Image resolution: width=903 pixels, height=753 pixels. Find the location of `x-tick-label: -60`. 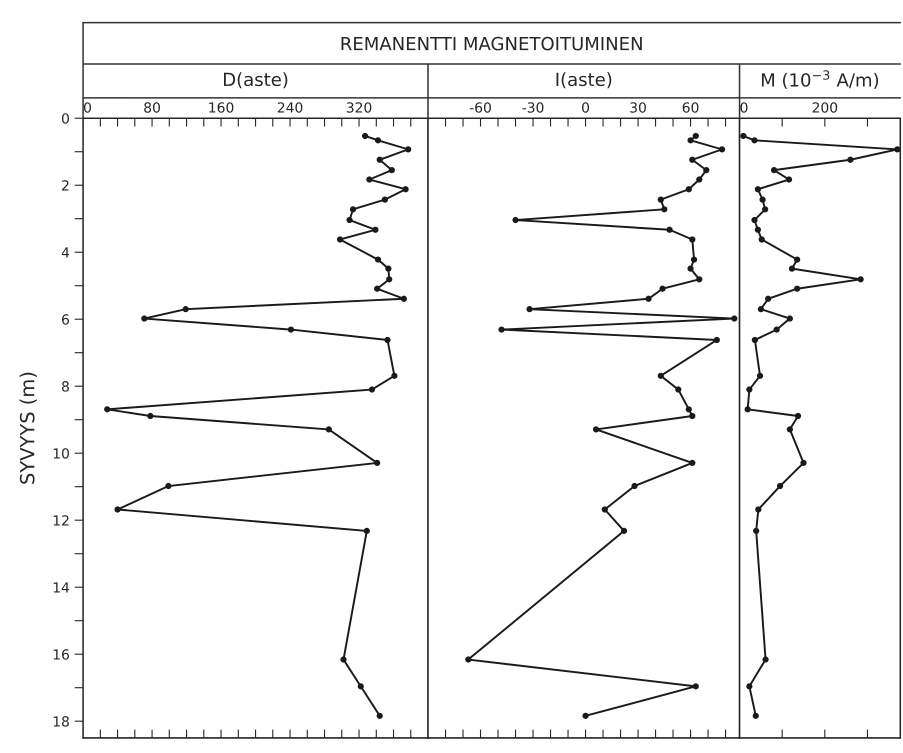

x-tick-label: -60 is located at coordinates (480, 107).